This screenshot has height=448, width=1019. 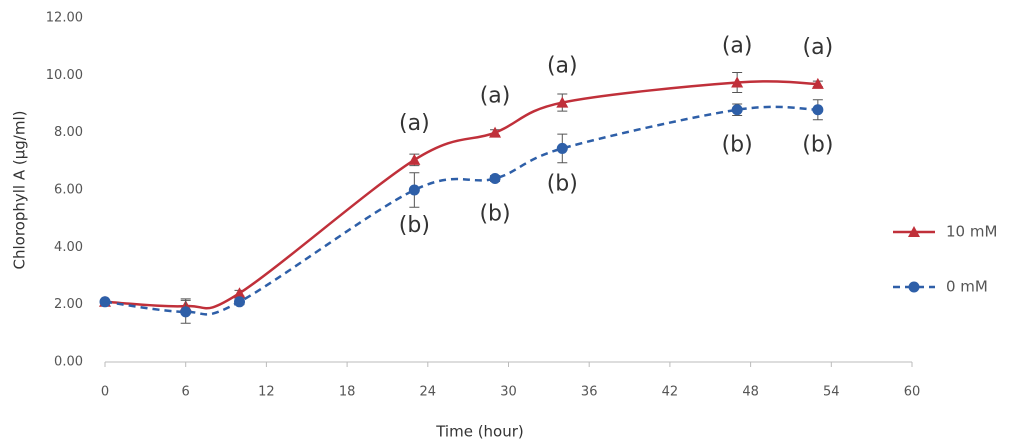 What do you see at coordinates (266, 392) in the screenshot?
I see `x-tick-label: 12` at bounding box center [266, 392].